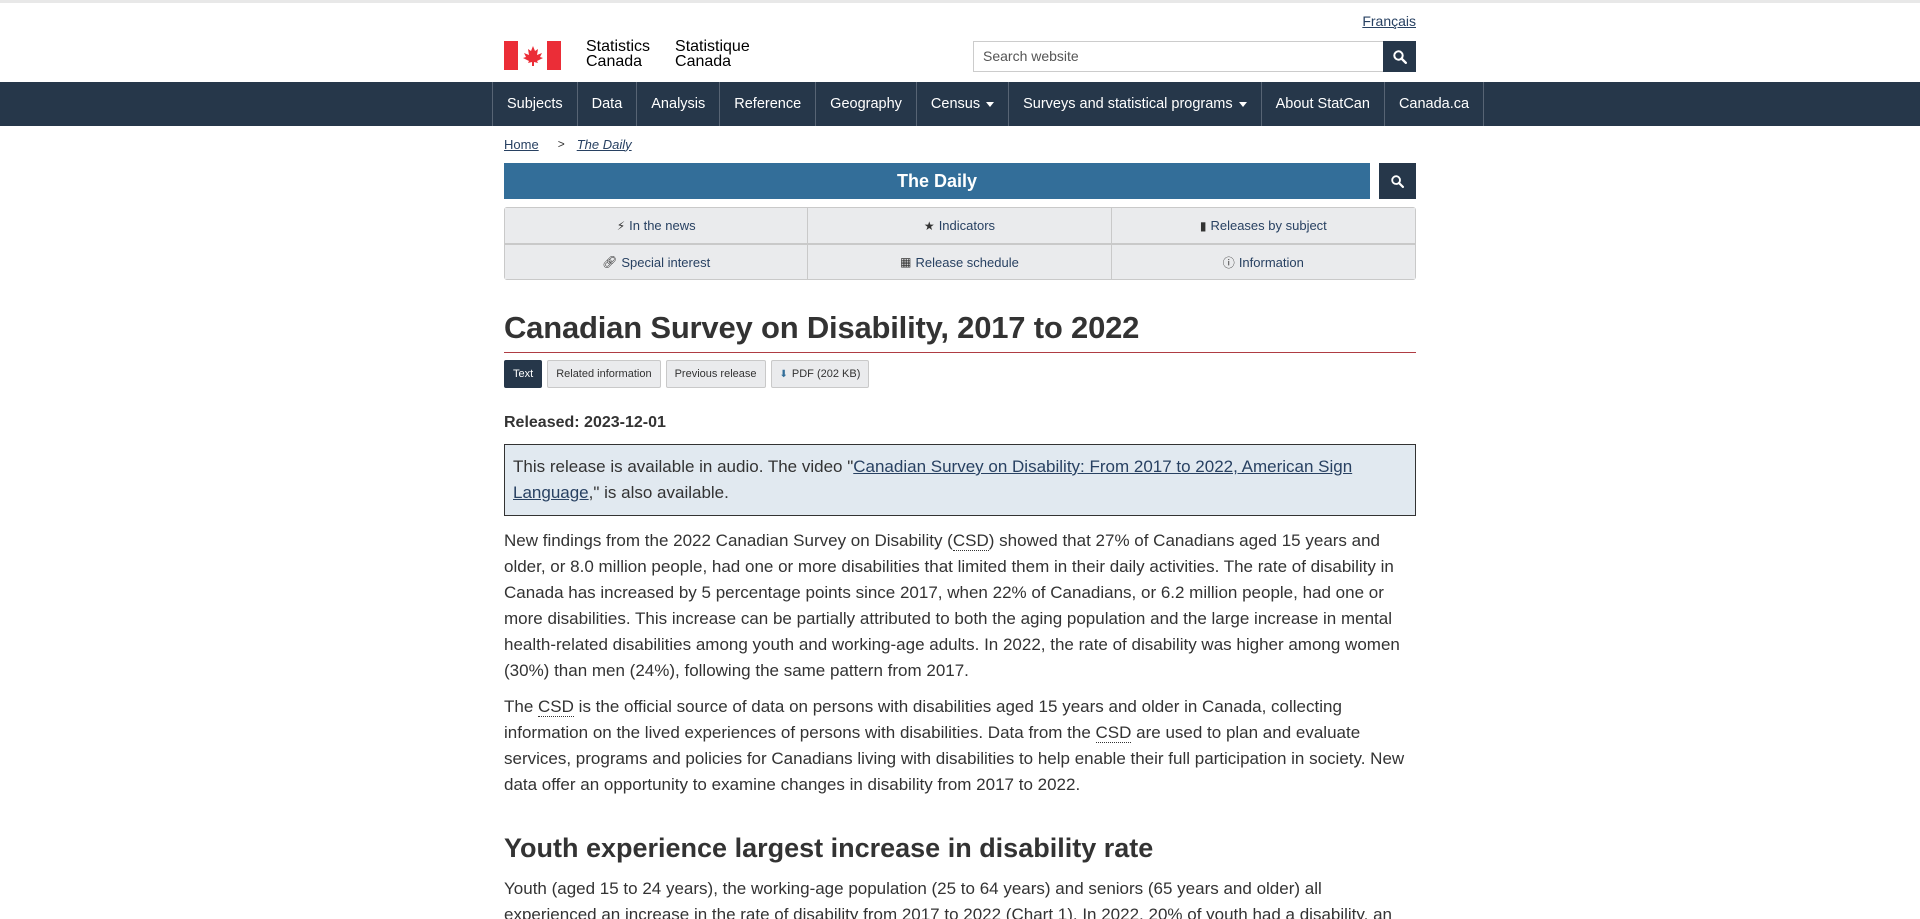 The height and width of the screenshot is (919, 1920). Describe the element at coordinates (657, 261) in the screenshot. I see `special-interest-button: 🔗︎ Special interest` at that location.